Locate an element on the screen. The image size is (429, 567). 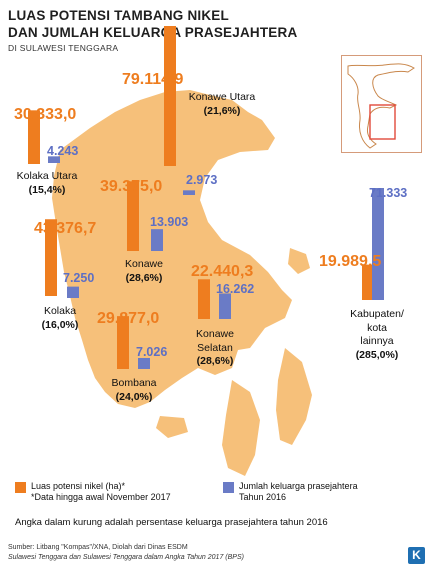
region-percentage: (16,0%) is located at coordinates (60, 324).